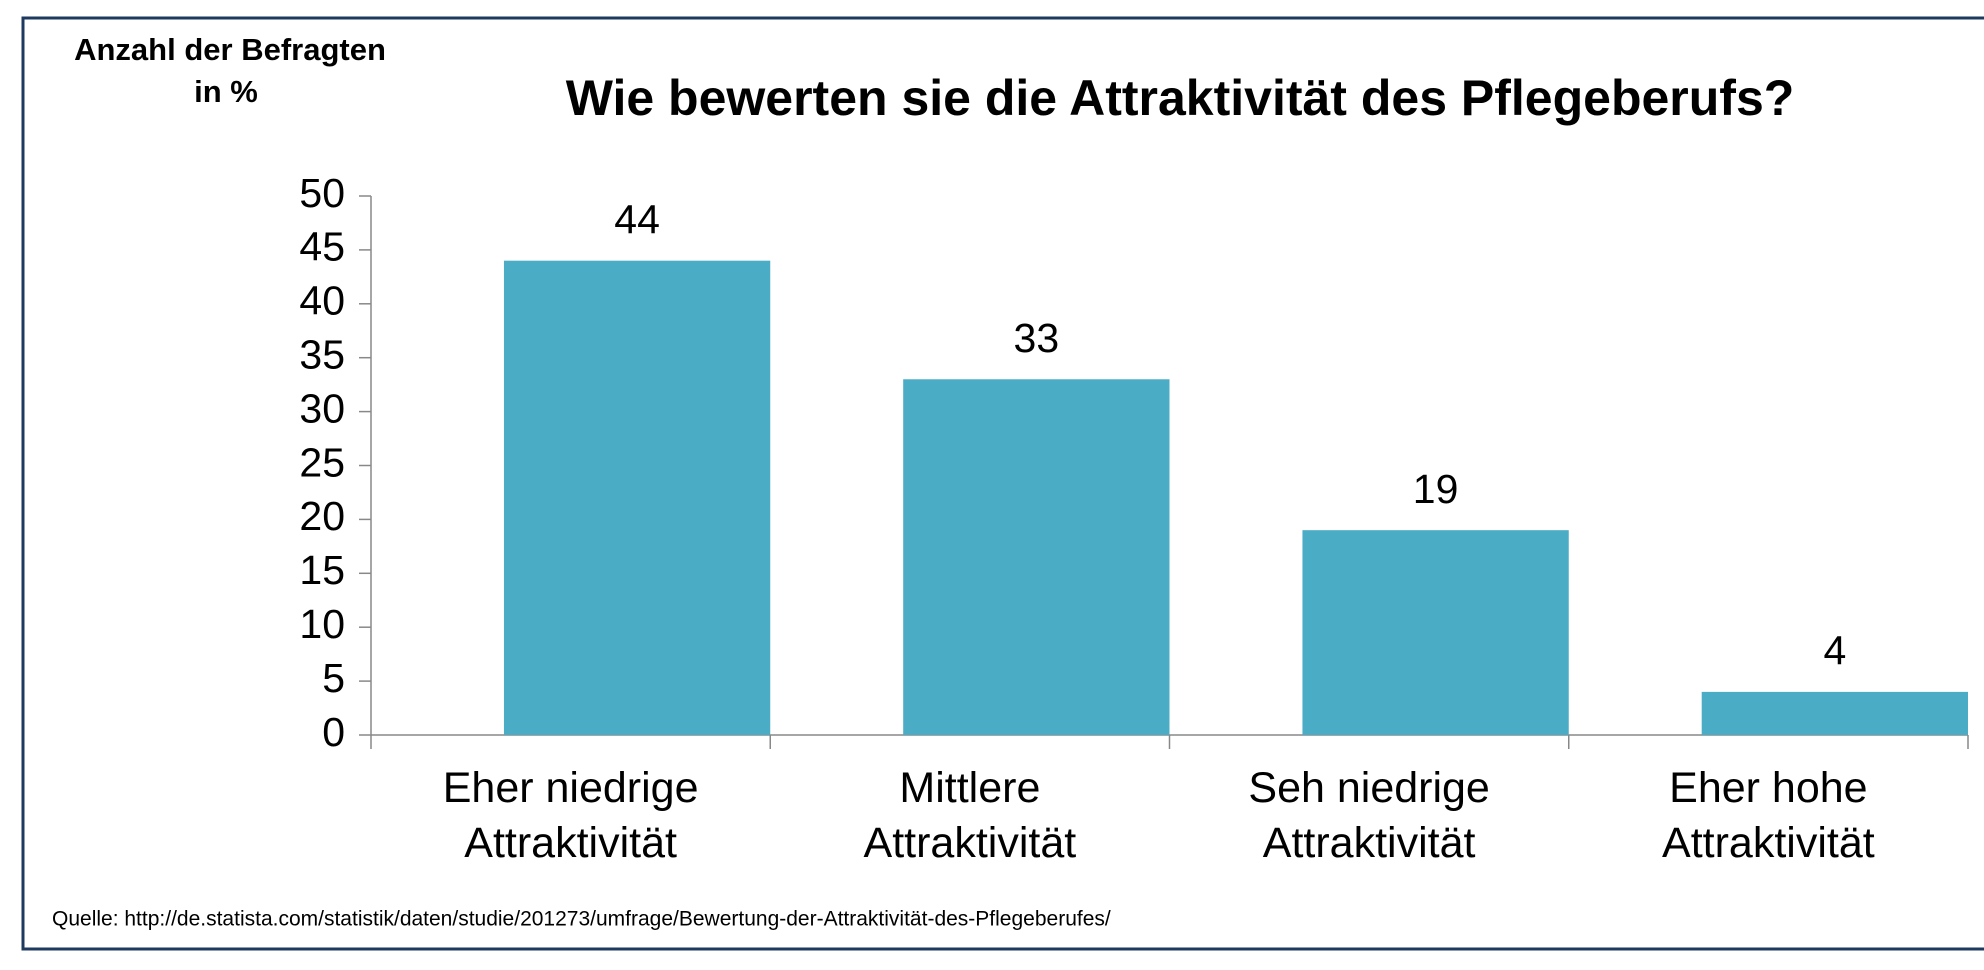 This screenshot has width=1984, height=970. Describe the element at coordinates (1436, 489) in the screenshot. I see `value-label: 19` at that location.